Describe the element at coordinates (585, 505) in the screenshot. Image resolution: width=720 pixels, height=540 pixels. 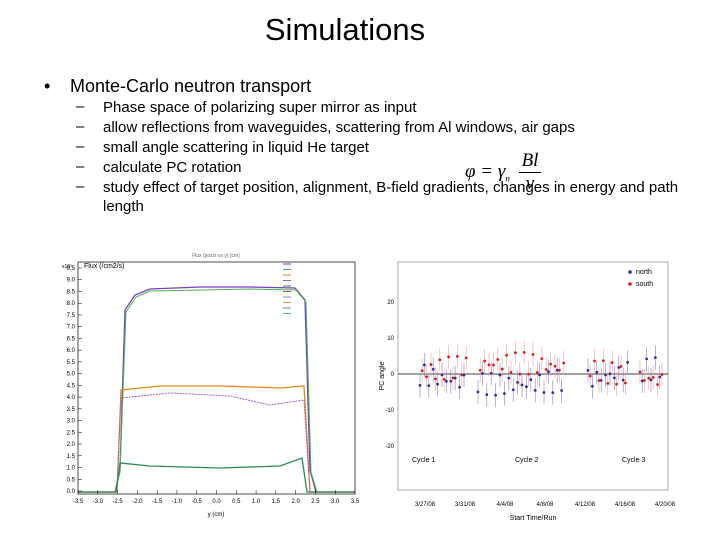
I see `x-tick-label: 4/12/08` at that location.